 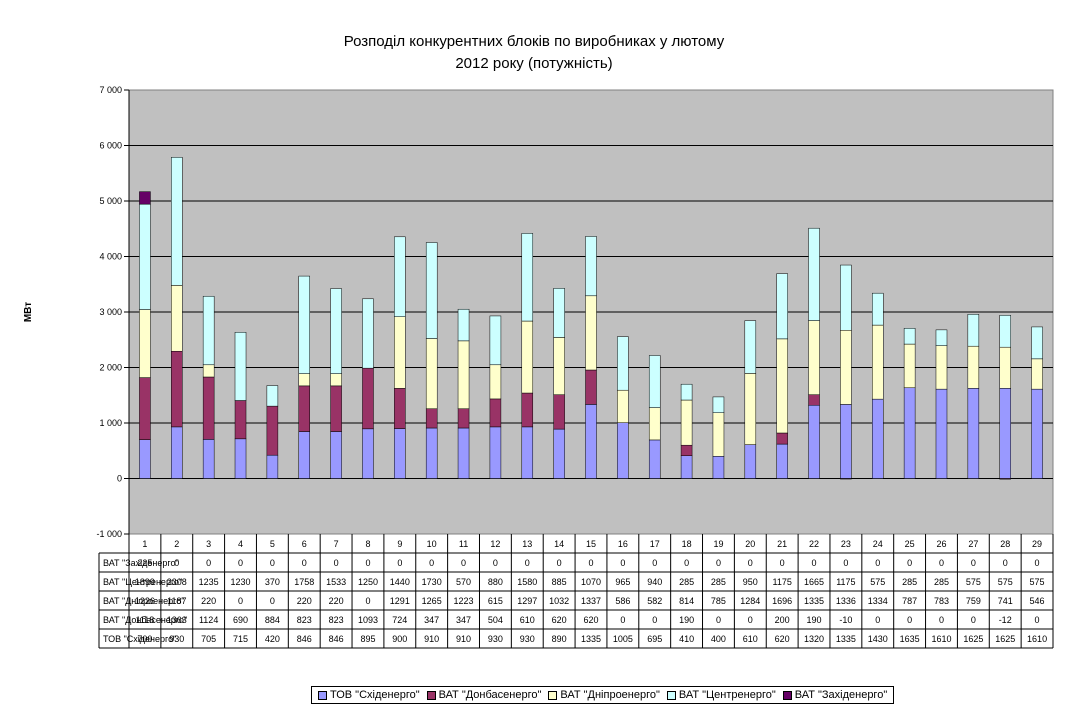 I want to click on data-label: 823, so click(x=336, y=620).